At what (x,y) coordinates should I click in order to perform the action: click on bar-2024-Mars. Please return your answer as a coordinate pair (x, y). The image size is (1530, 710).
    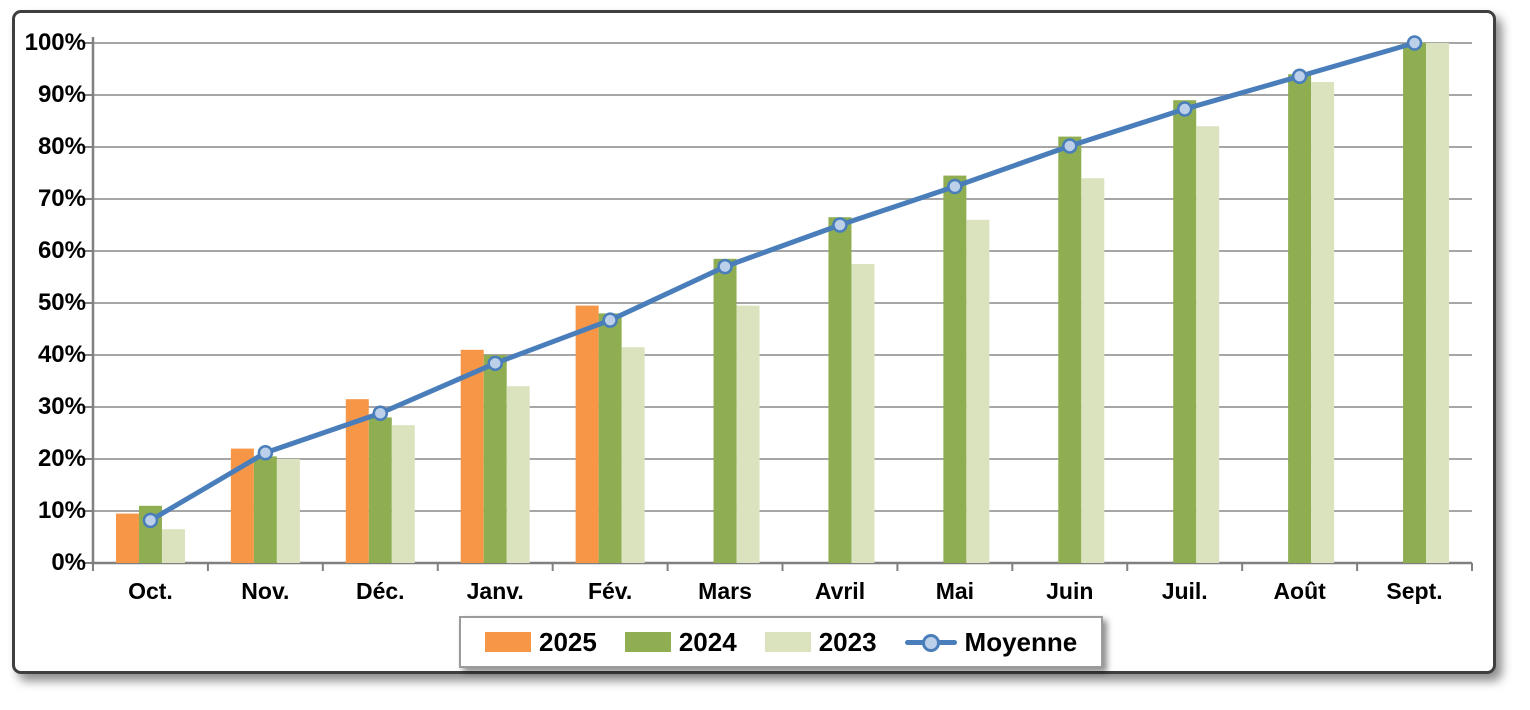
    Looking at the image, I should click on (725, 410).